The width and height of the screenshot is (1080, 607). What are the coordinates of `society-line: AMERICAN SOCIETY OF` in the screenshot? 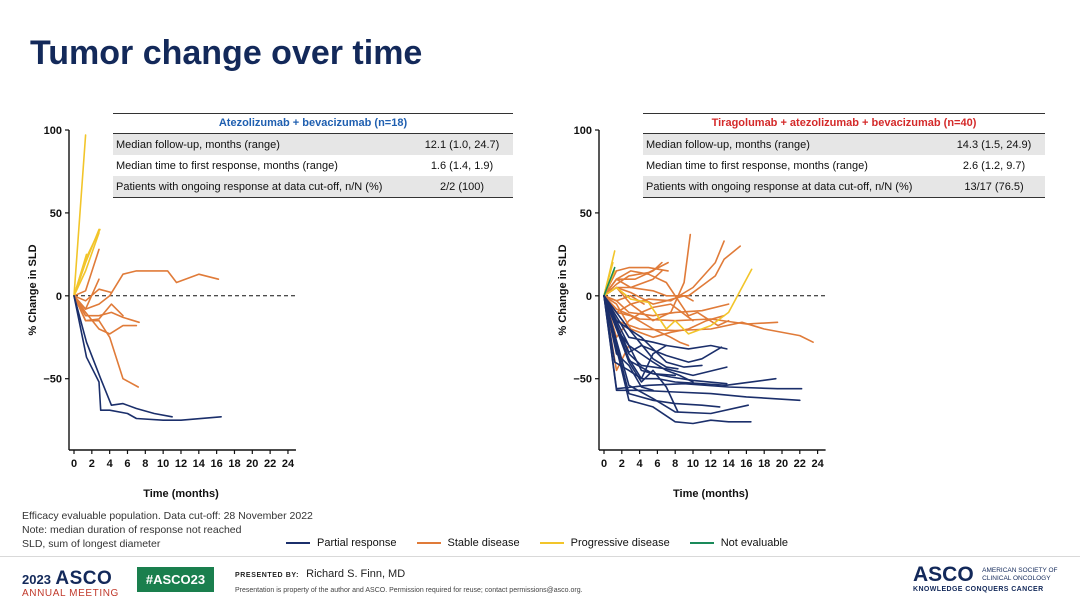 It's located at (1020, 570).